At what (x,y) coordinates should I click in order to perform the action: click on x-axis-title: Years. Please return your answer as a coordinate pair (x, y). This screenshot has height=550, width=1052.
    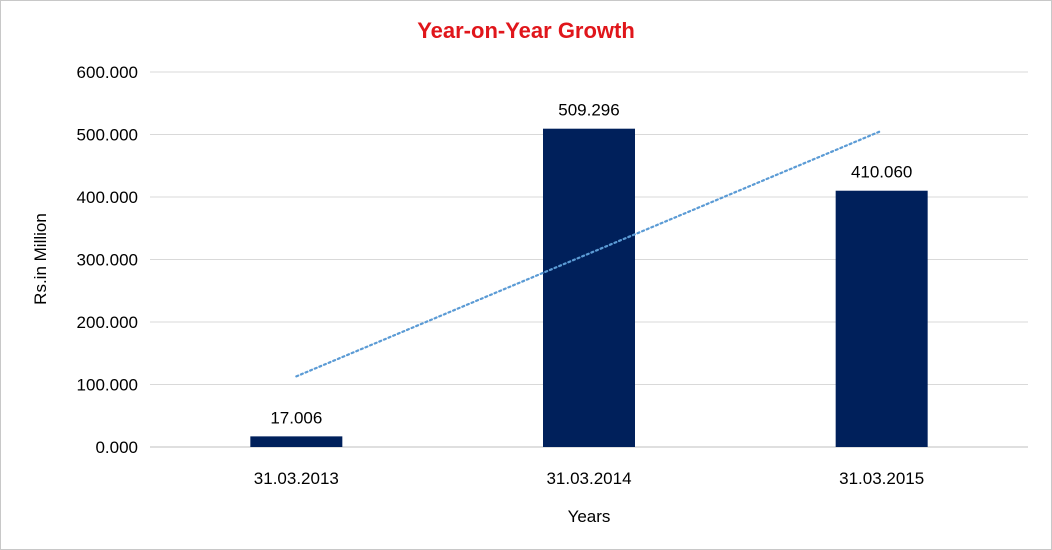
    Looking at the image, I should click on (589, 516).